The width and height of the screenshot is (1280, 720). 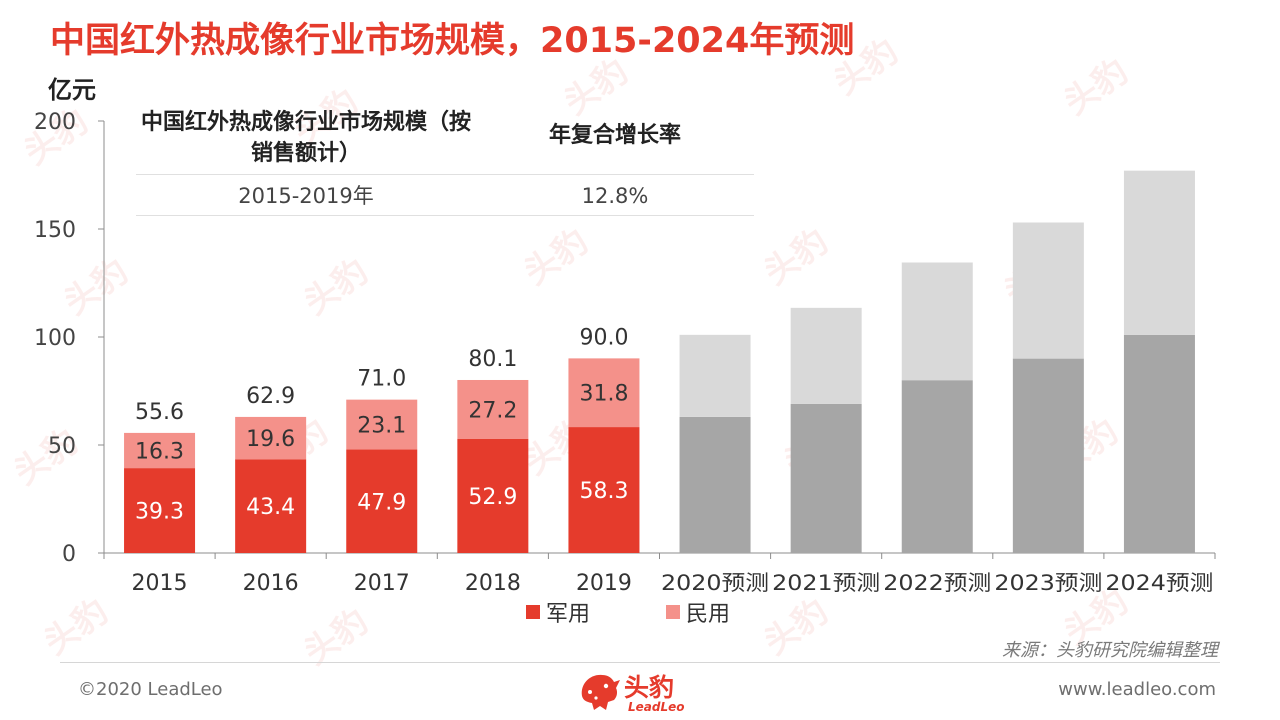 I want to click on x-tick-label: 2024预测, so click(x=1159, y=583).